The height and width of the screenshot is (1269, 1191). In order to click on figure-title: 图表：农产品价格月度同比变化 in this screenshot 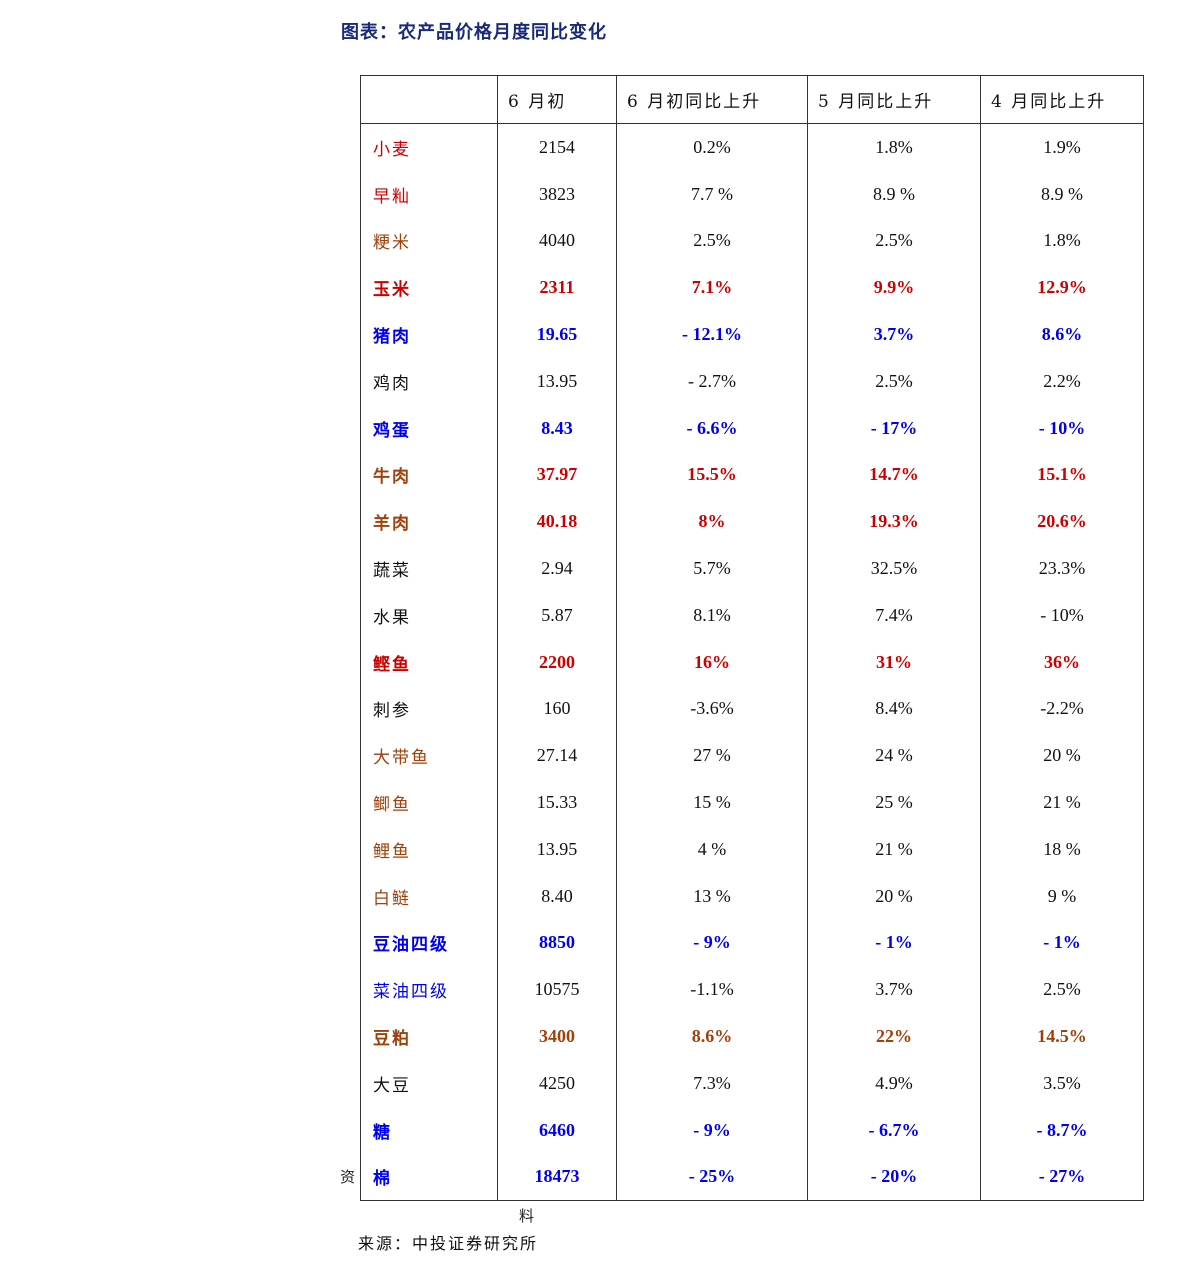, I will do `click(474, 32)`.